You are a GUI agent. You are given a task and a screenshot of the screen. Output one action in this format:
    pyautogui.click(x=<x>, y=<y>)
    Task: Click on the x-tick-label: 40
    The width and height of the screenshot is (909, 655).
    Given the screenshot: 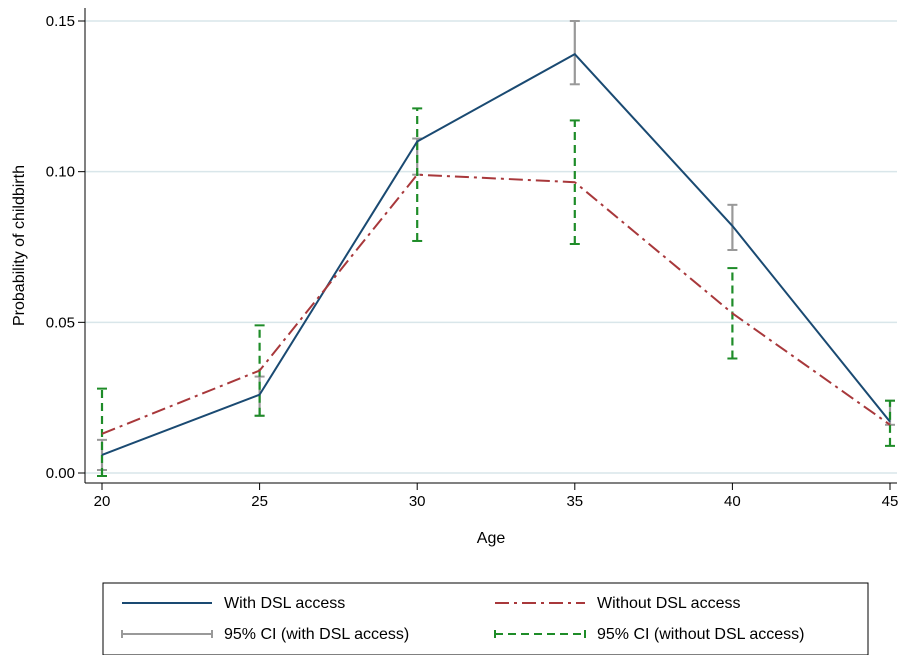 What is the action you would take?
    pyautogui.click(x=732, y=501)
    